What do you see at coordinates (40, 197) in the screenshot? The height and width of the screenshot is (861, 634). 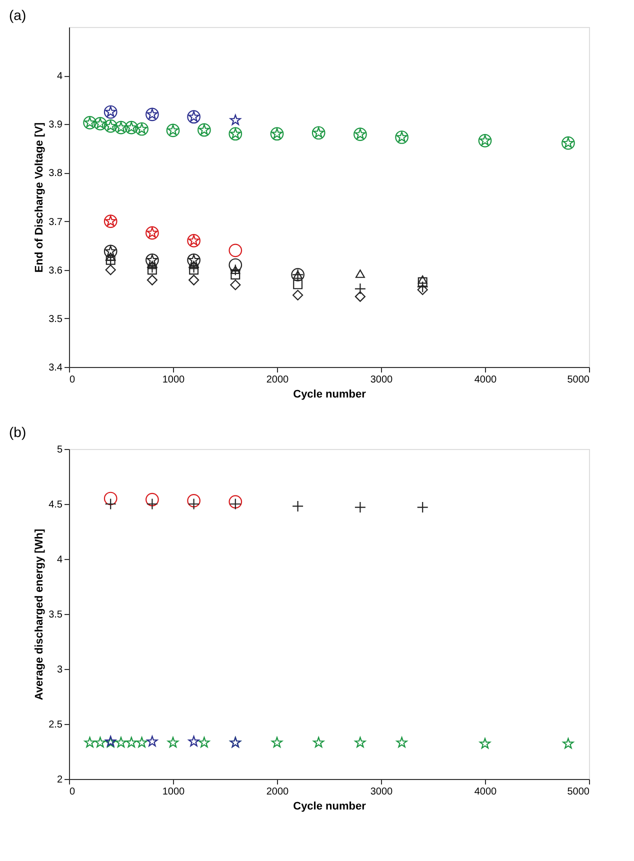 I see `y-axis-title: End of Discharge Voltage [V]` at bounding box center [40, 197].